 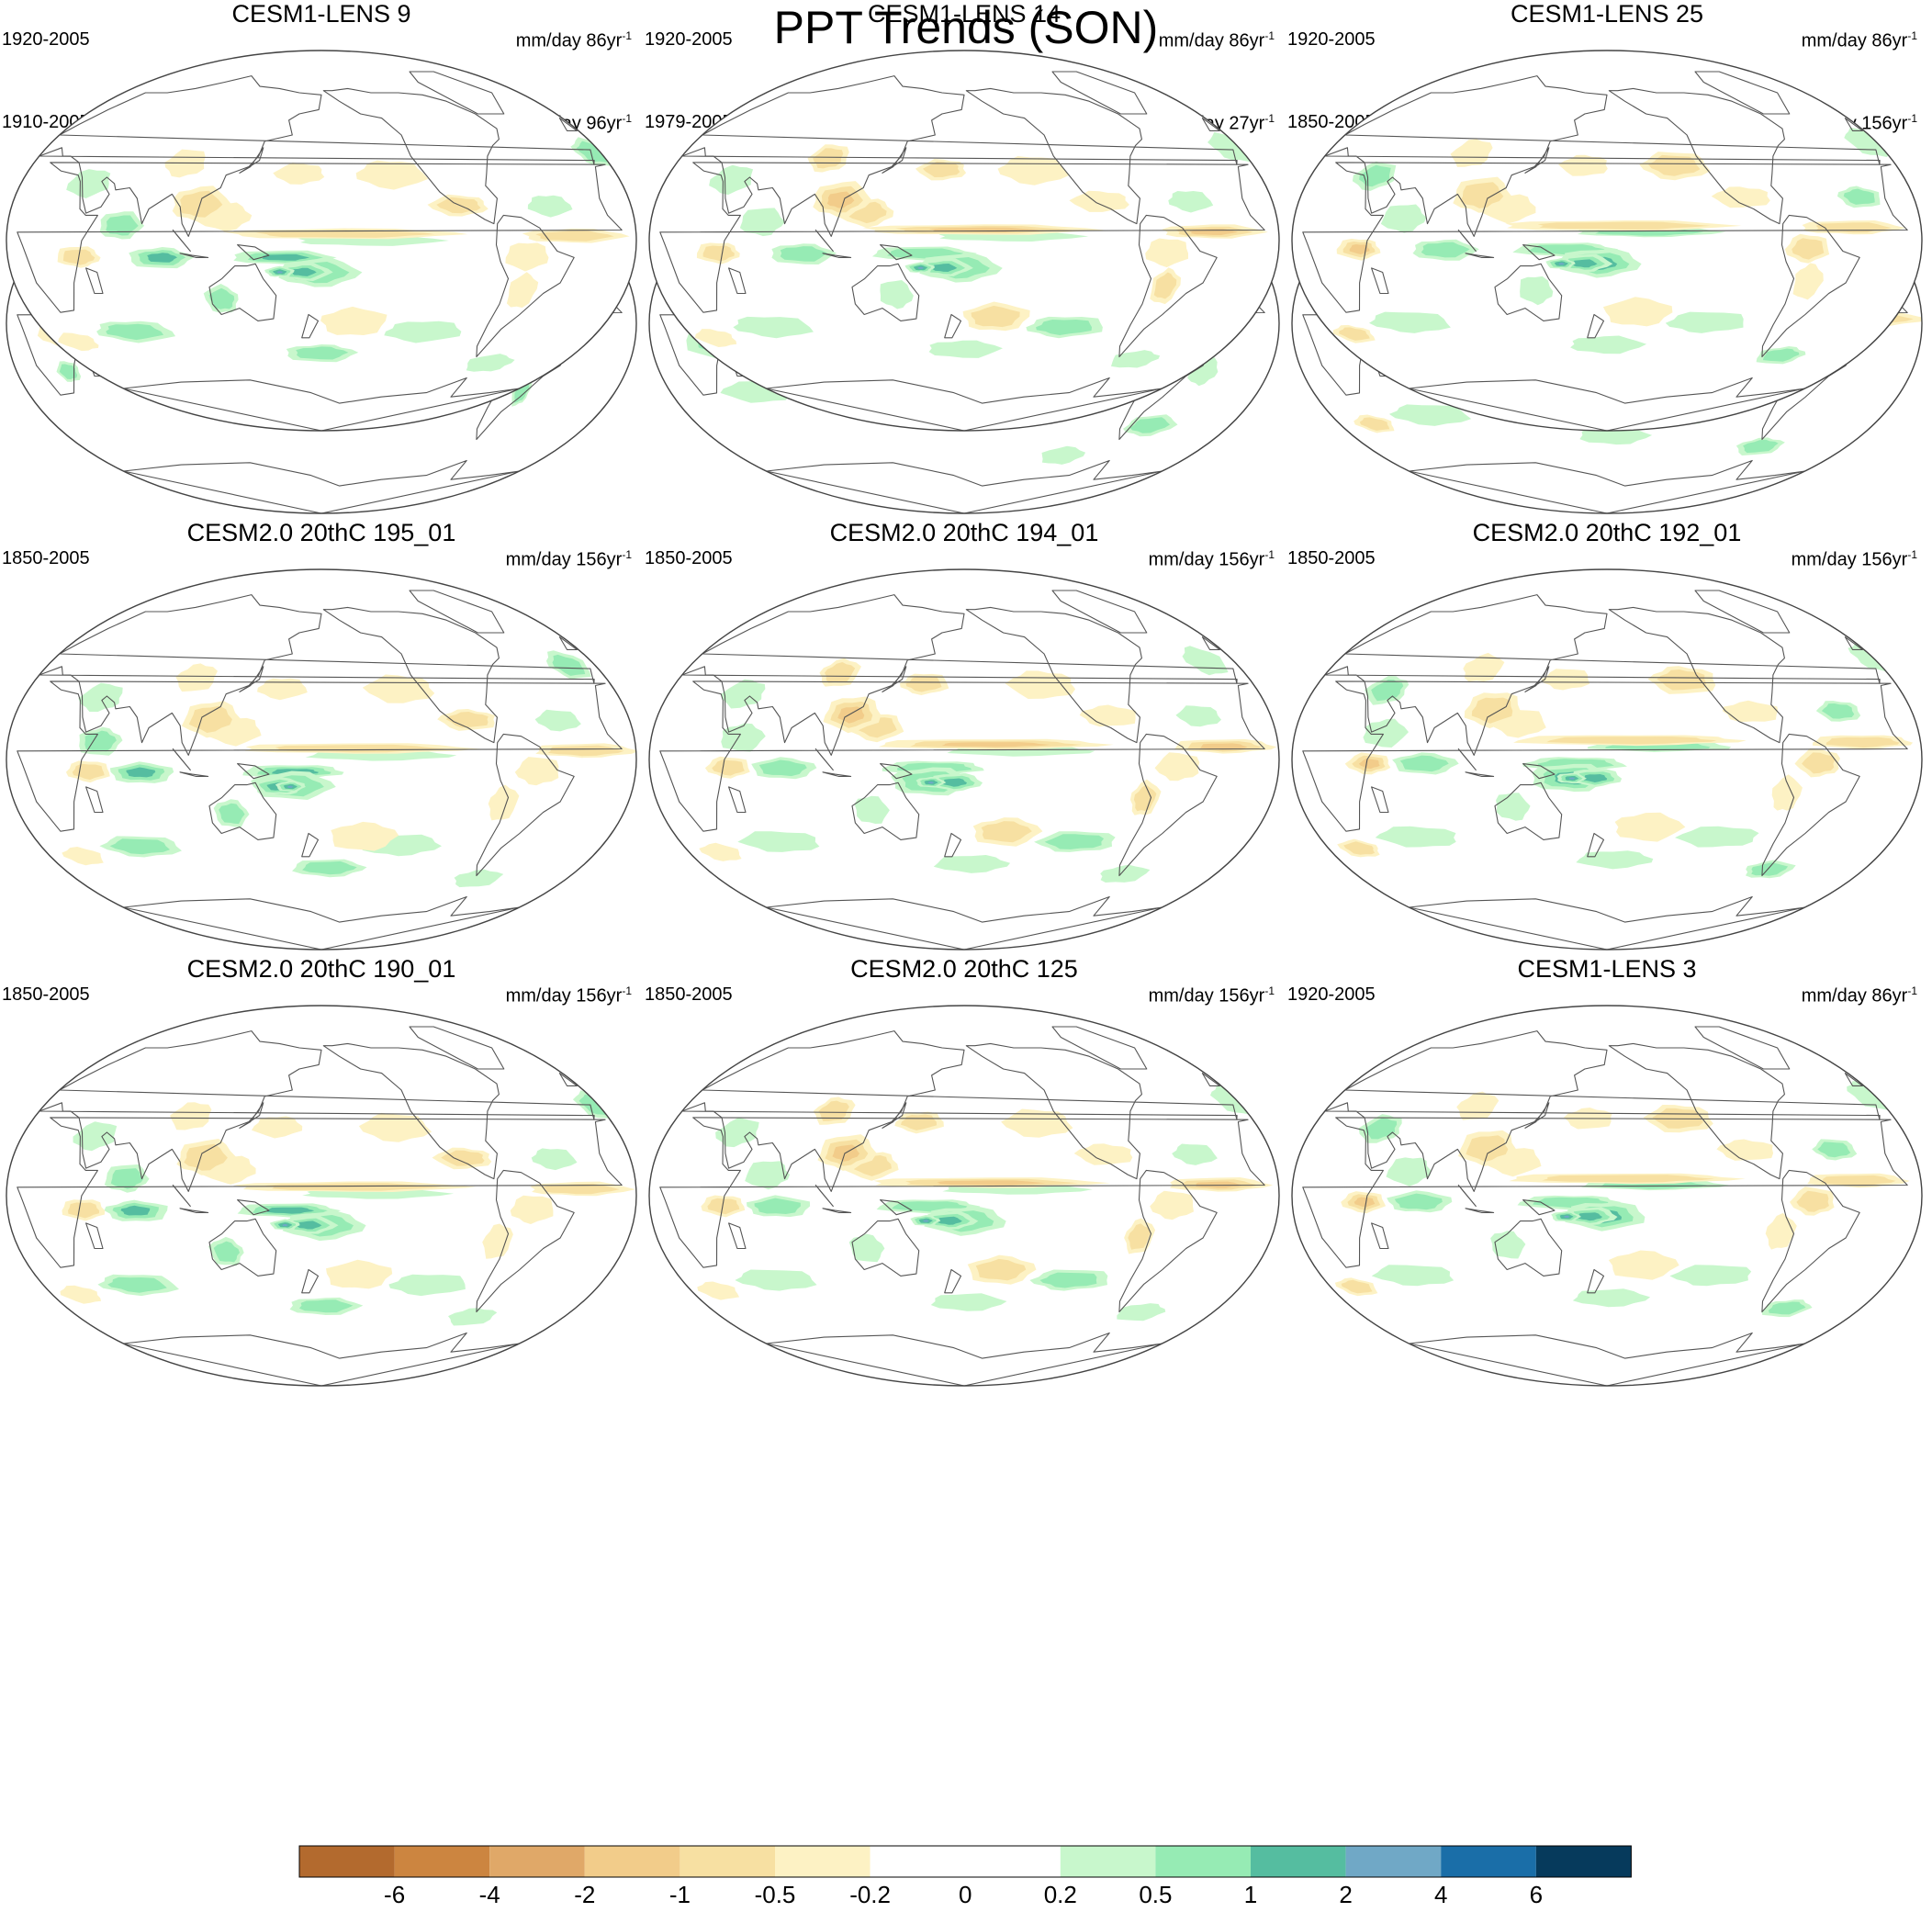 I want to click on panel-period: 1850-2005, so click(x=1331, y=558).